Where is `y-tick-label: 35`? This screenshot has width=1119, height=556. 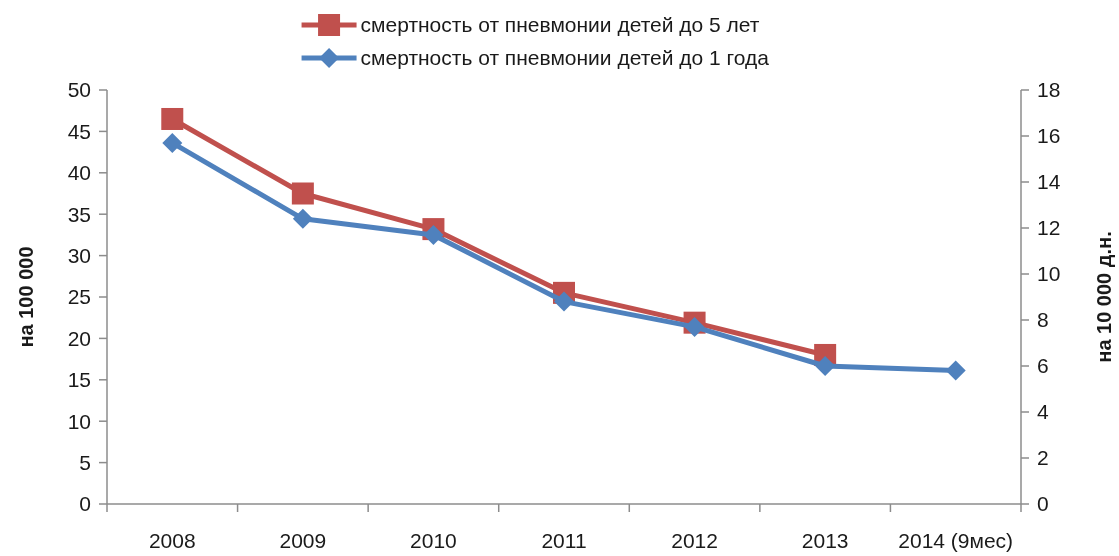
y-tick-label: 35 is located at coordinates (79, 214).